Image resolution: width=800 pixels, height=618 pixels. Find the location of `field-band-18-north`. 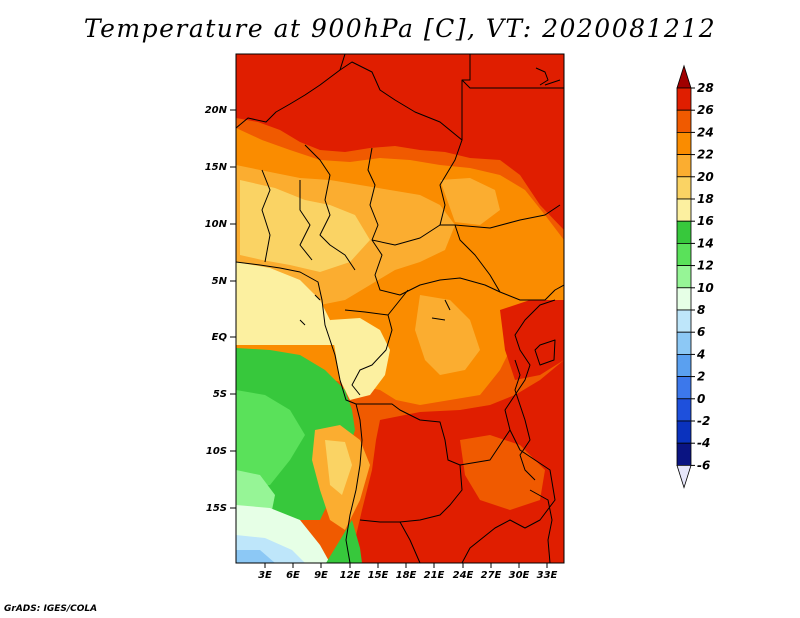

field-band-18-north is located at coordinates (305, 226).